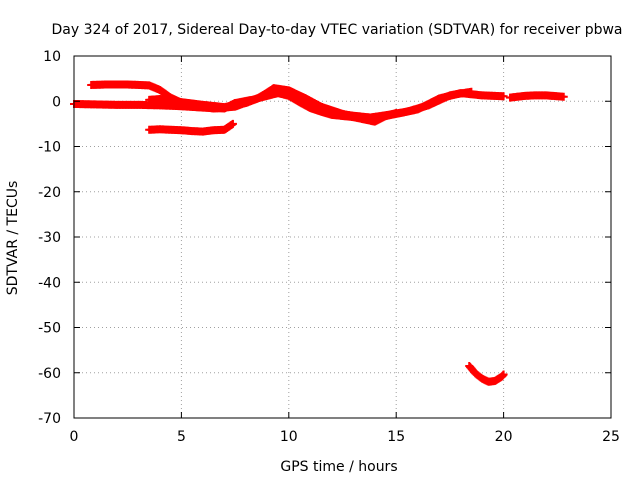  What do you see at coordinates (611, 437) in the screenshot?
I see `x-tick-label-5: 25` at bounding box center [611, 437].